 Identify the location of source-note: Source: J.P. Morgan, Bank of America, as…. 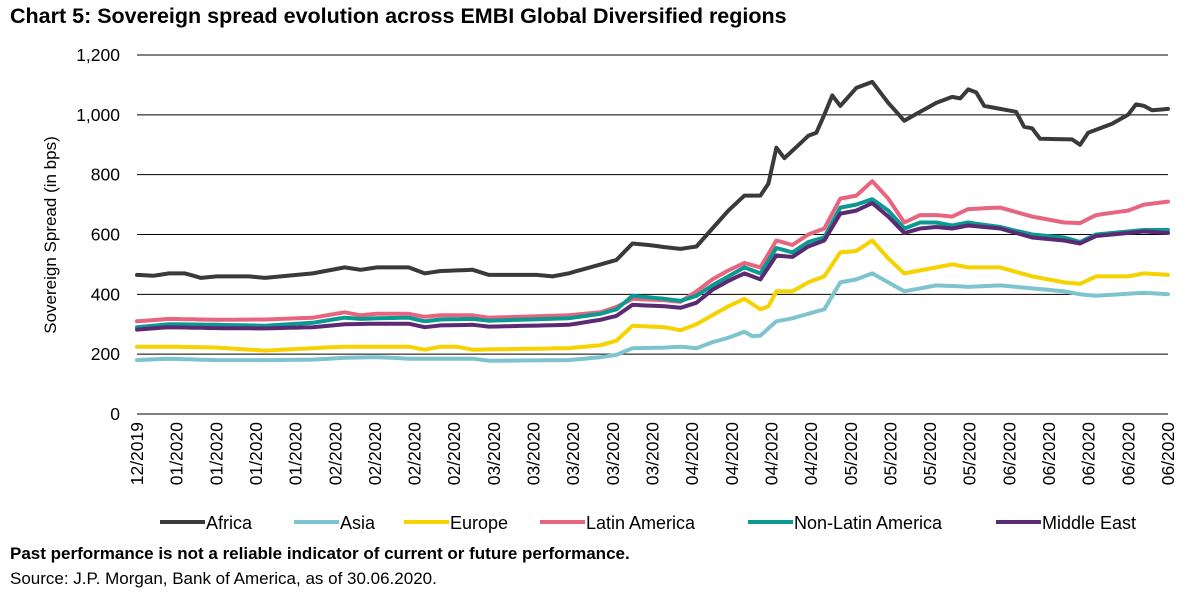
(223, 578).